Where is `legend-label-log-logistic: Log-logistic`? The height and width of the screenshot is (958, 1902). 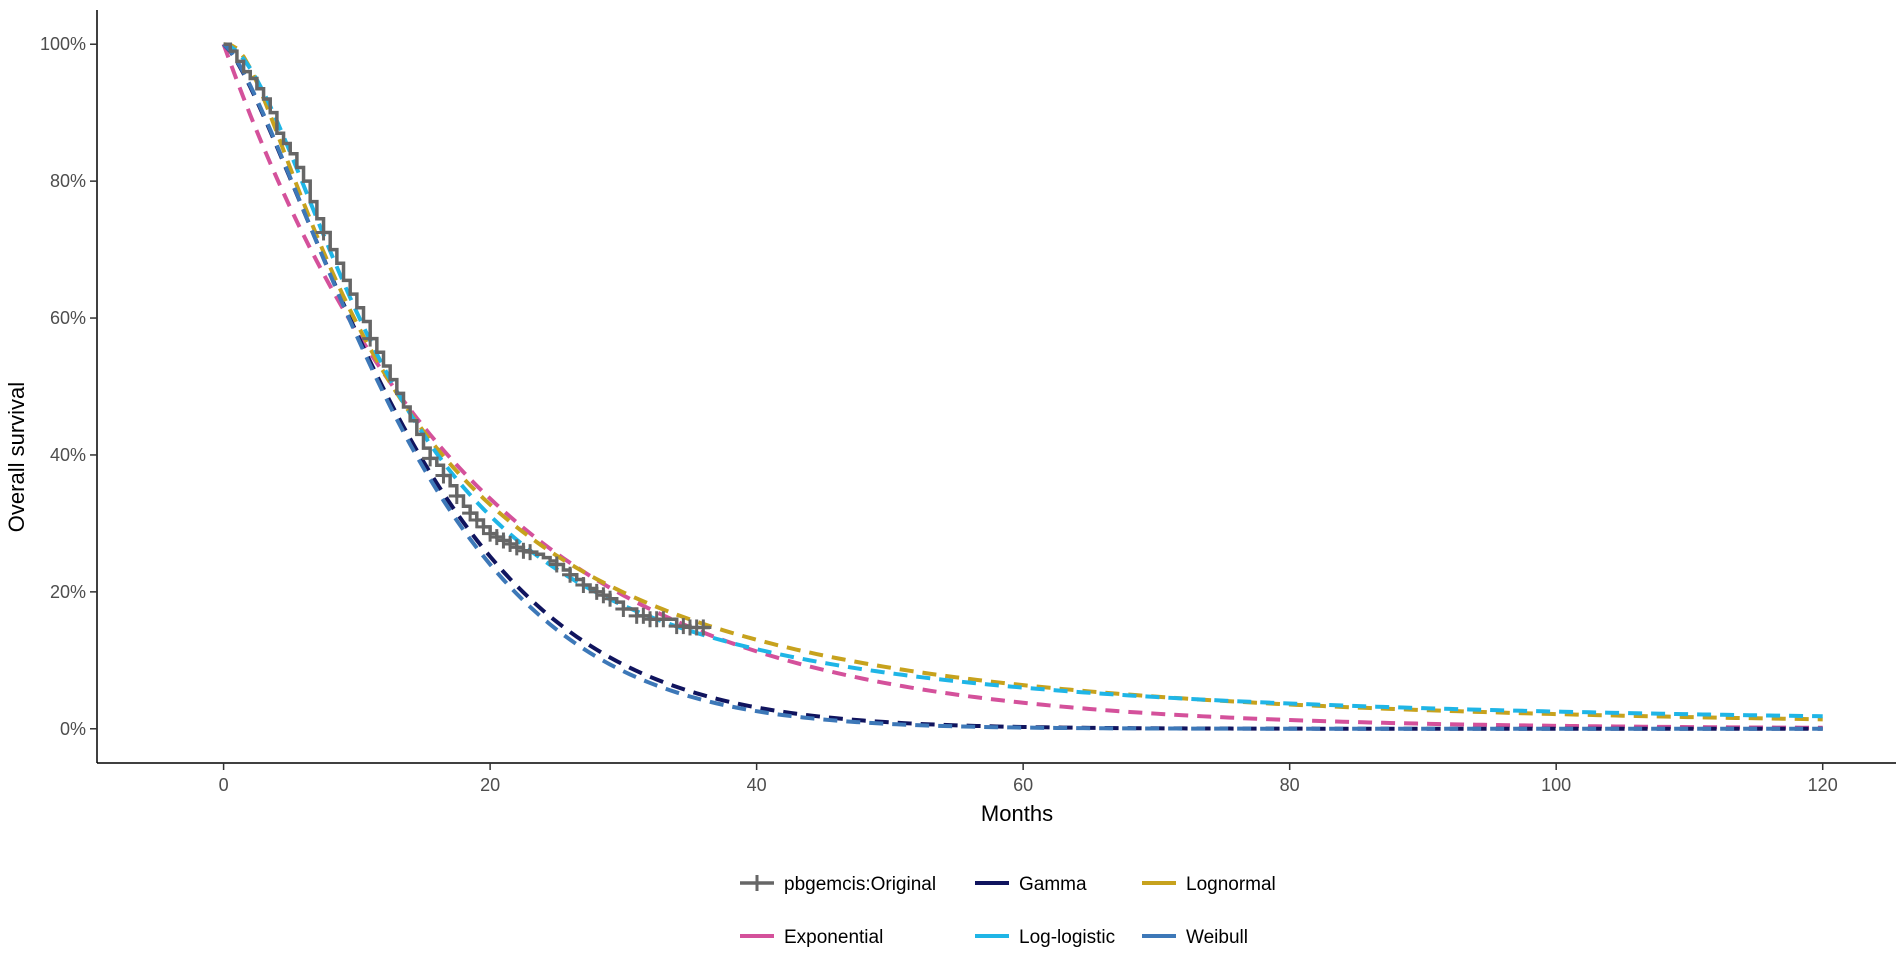 legend-label-log-logistic: Log-logistic is located at coordinates (1067, 937).